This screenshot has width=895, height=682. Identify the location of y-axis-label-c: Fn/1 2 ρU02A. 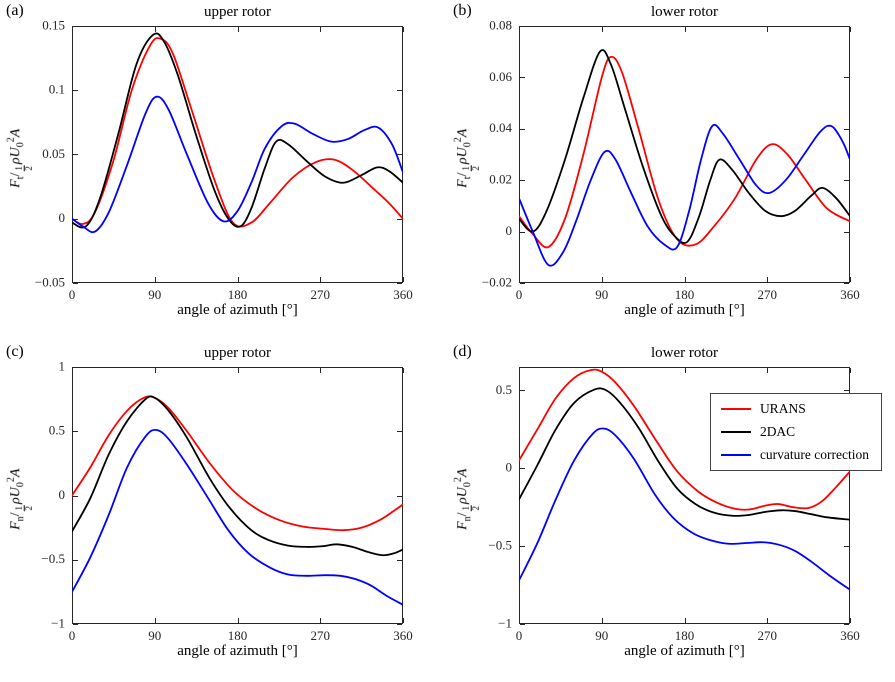
(20, 499).